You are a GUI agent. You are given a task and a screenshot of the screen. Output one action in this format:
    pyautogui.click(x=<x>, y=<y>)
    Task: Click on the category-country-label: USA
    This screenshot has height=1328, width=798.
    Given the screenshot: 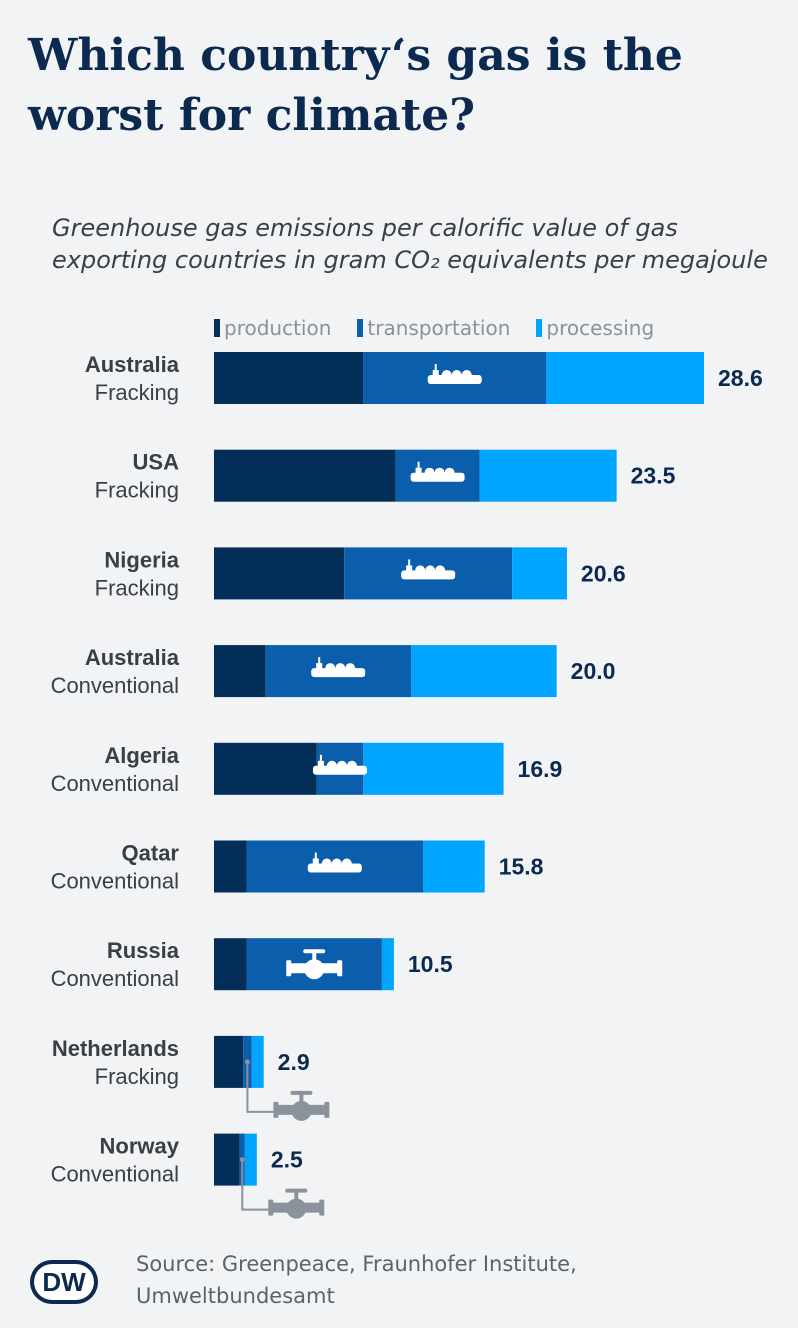 What is the action you would take?
    pyautogui.click(x=156, y=462)
    